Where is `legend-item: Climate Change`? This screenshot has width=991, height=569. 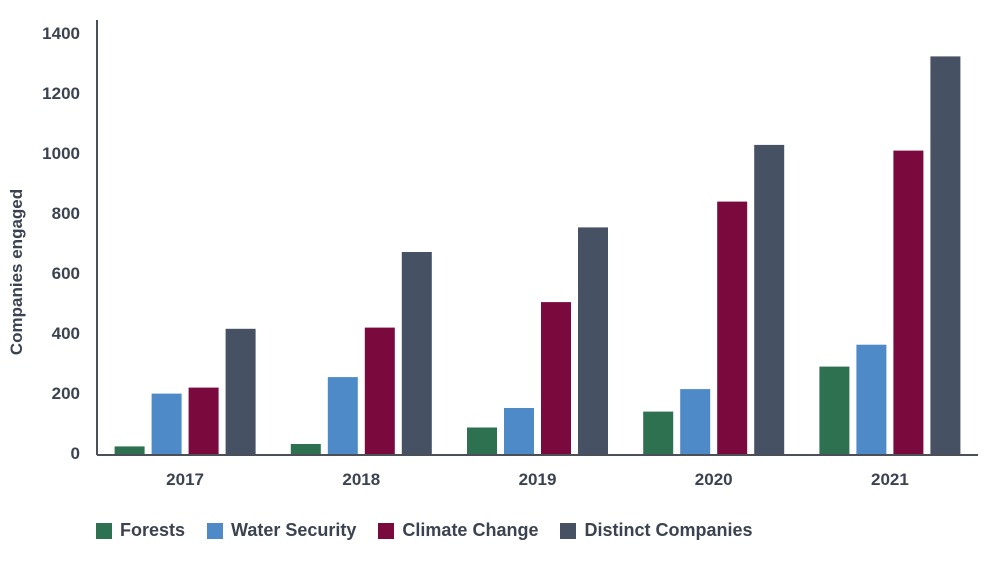 legend-item: Climate Change is located at coordinates (458, 530).